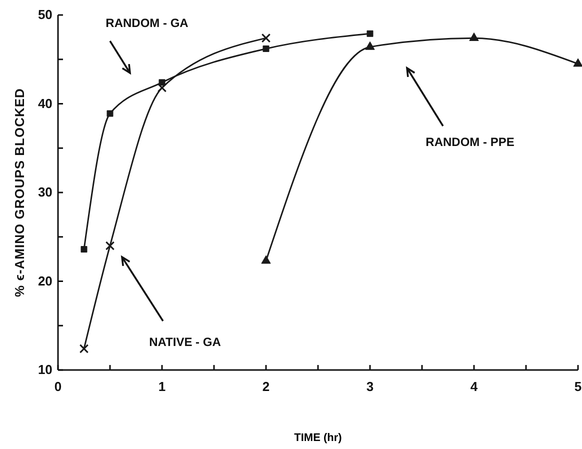 This screenshot has height=449, width=582. I want to click on x-tick-label: 1, so click(162, 386).